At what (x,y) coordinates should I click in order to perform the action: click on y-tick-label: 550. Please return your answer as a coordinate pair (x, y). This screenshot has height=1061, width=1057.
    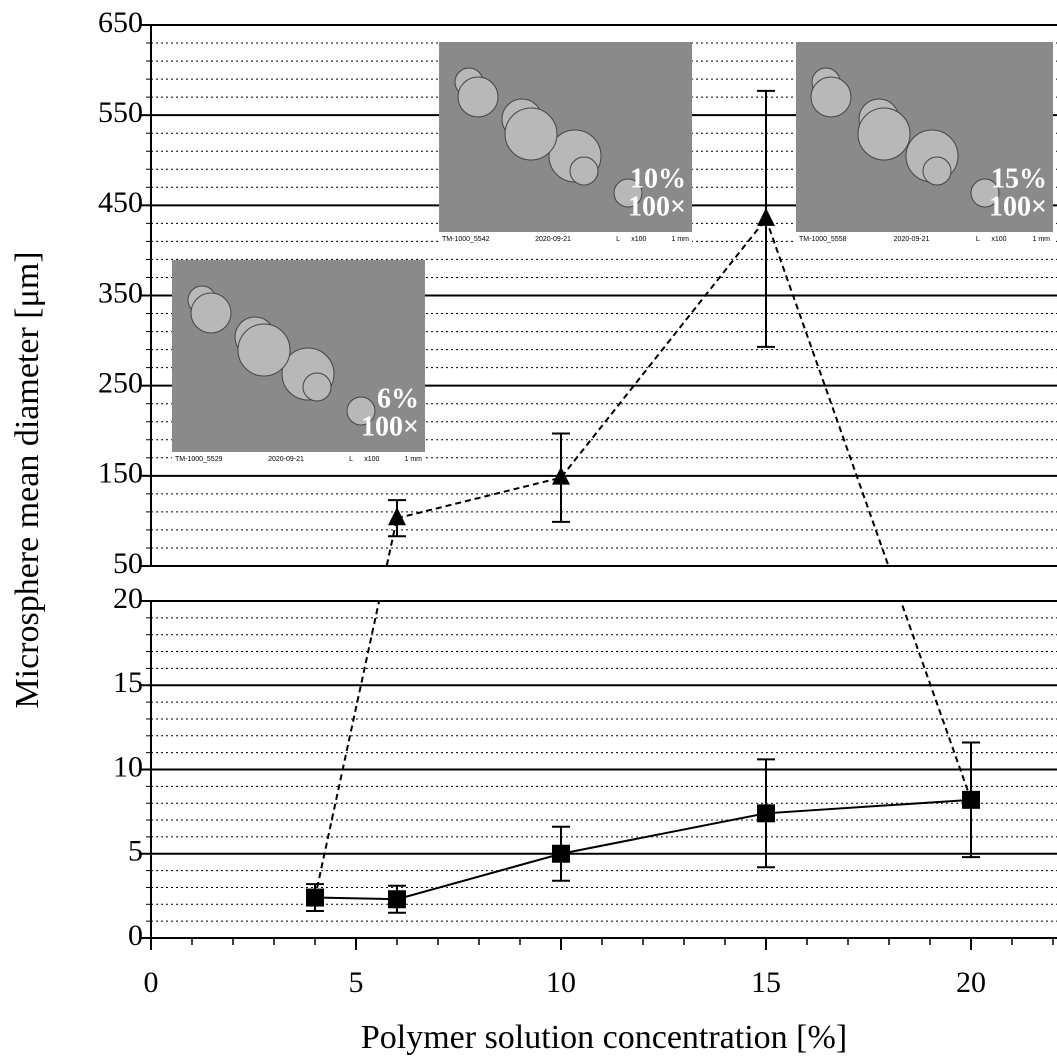
    Looking at the image, I should click on (120, 112).